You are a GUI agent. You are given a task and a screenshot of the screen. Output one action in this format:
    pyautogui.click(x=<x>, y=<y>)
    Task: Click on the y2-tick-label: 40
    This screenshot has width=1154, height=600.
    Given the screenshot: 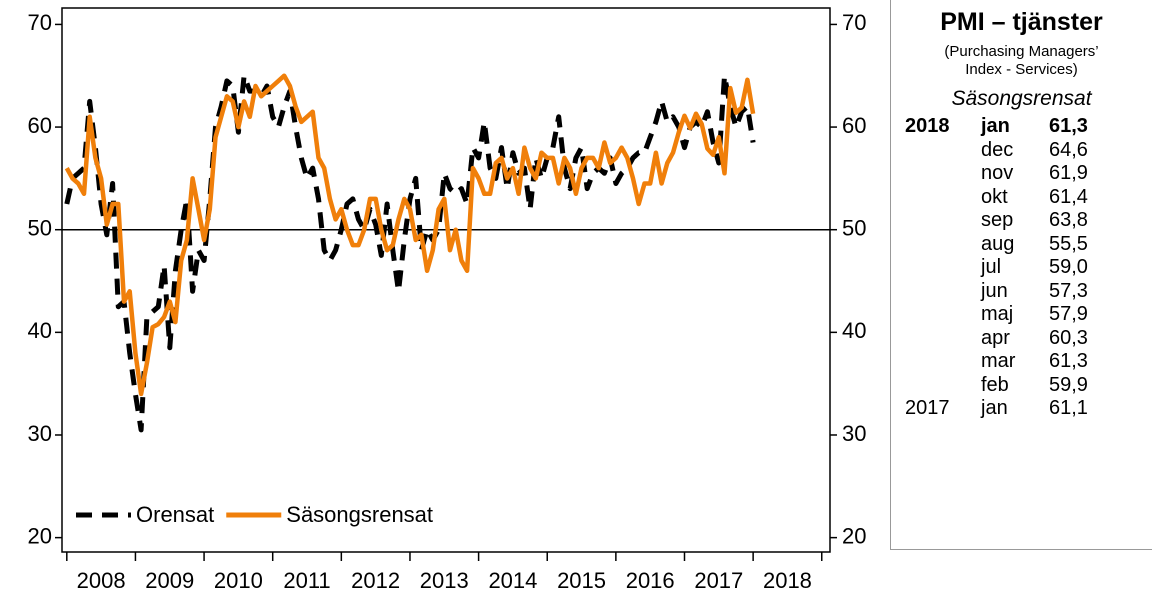 What is the action you would take?
    pyautogui.click(x=854, y=330)
    